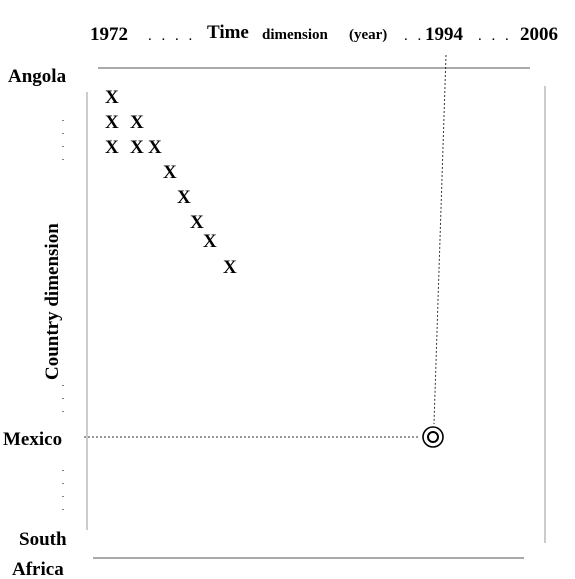 The image size is (575, 579). What do you see at coordinates (414, 36) in the screenshot?
I see `axis-dots-middle: . .` at bounding box center [414, 36].